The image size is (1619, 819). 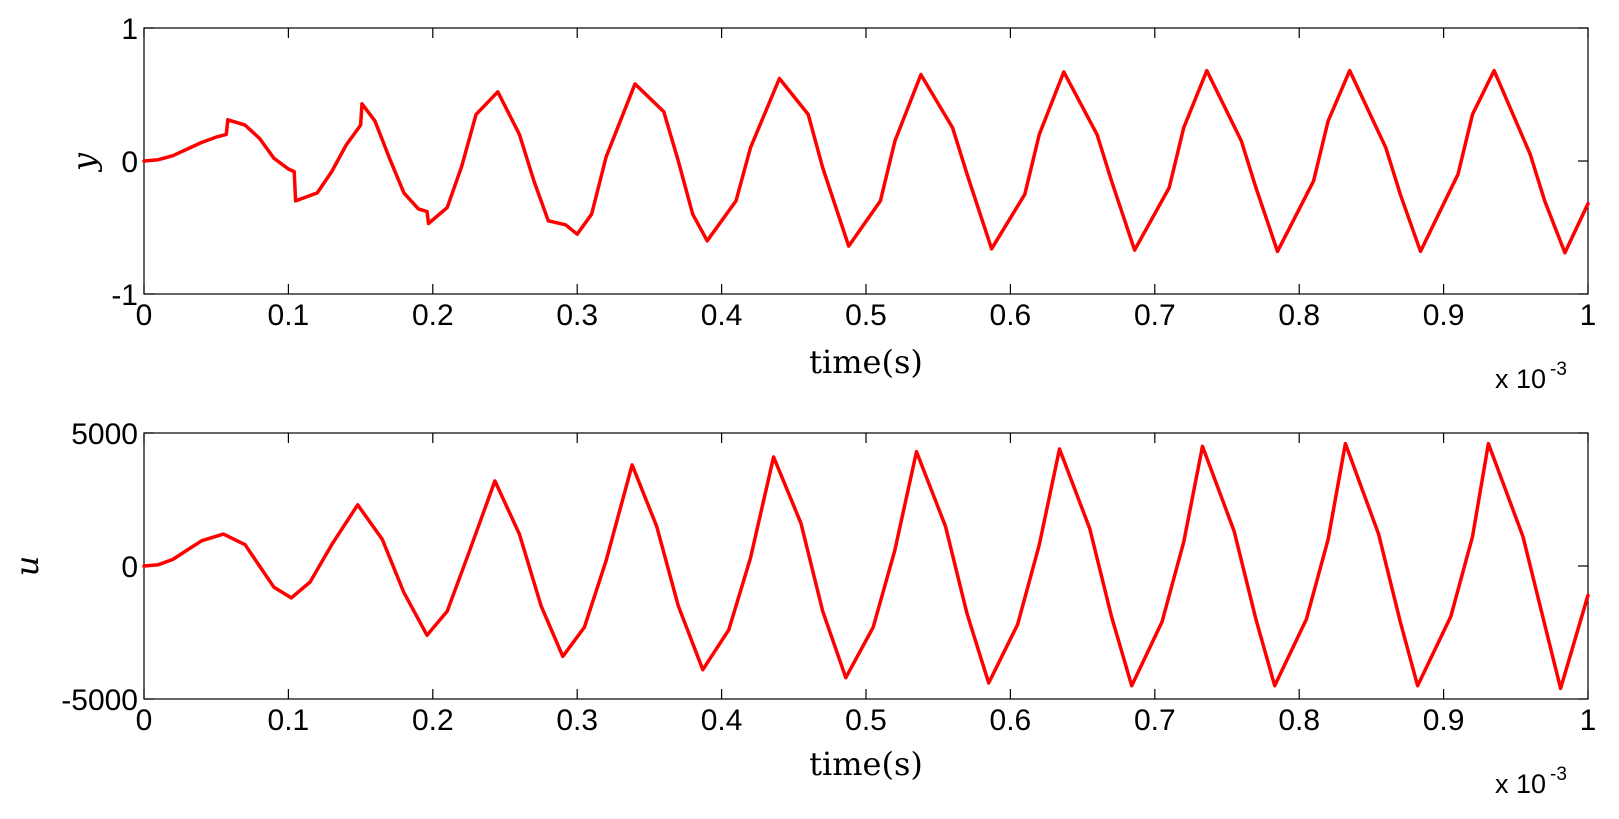 I want to click on y-tick-y-0: -1, so click(x=849, y=295).